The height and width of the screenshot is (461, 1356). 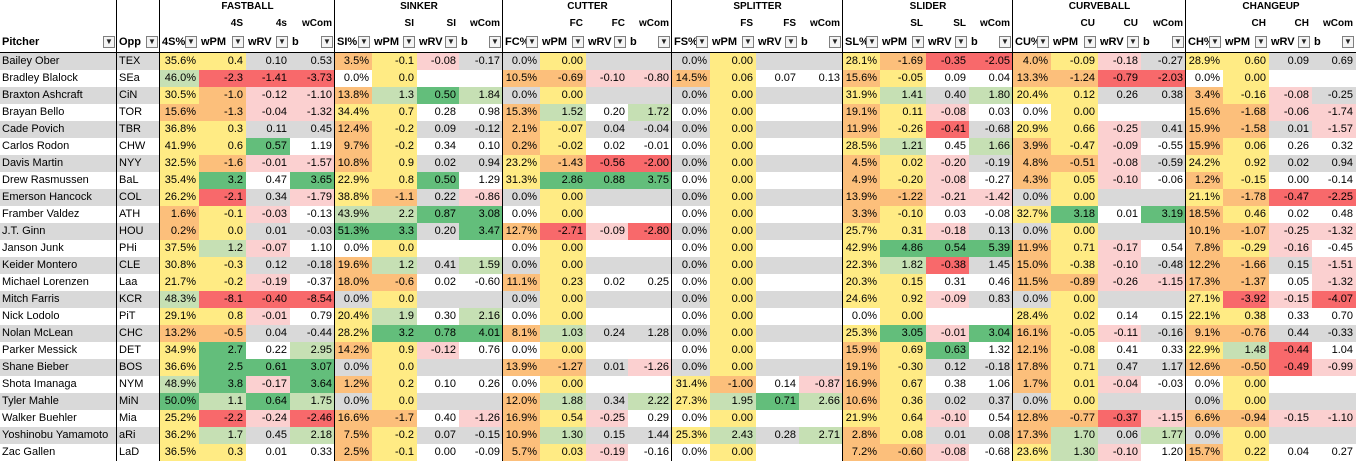 What do you see at coordinates (1340, 180) in the screenshot?
I see `stat-cell: -0.14` at bounding box center [1340, 180].